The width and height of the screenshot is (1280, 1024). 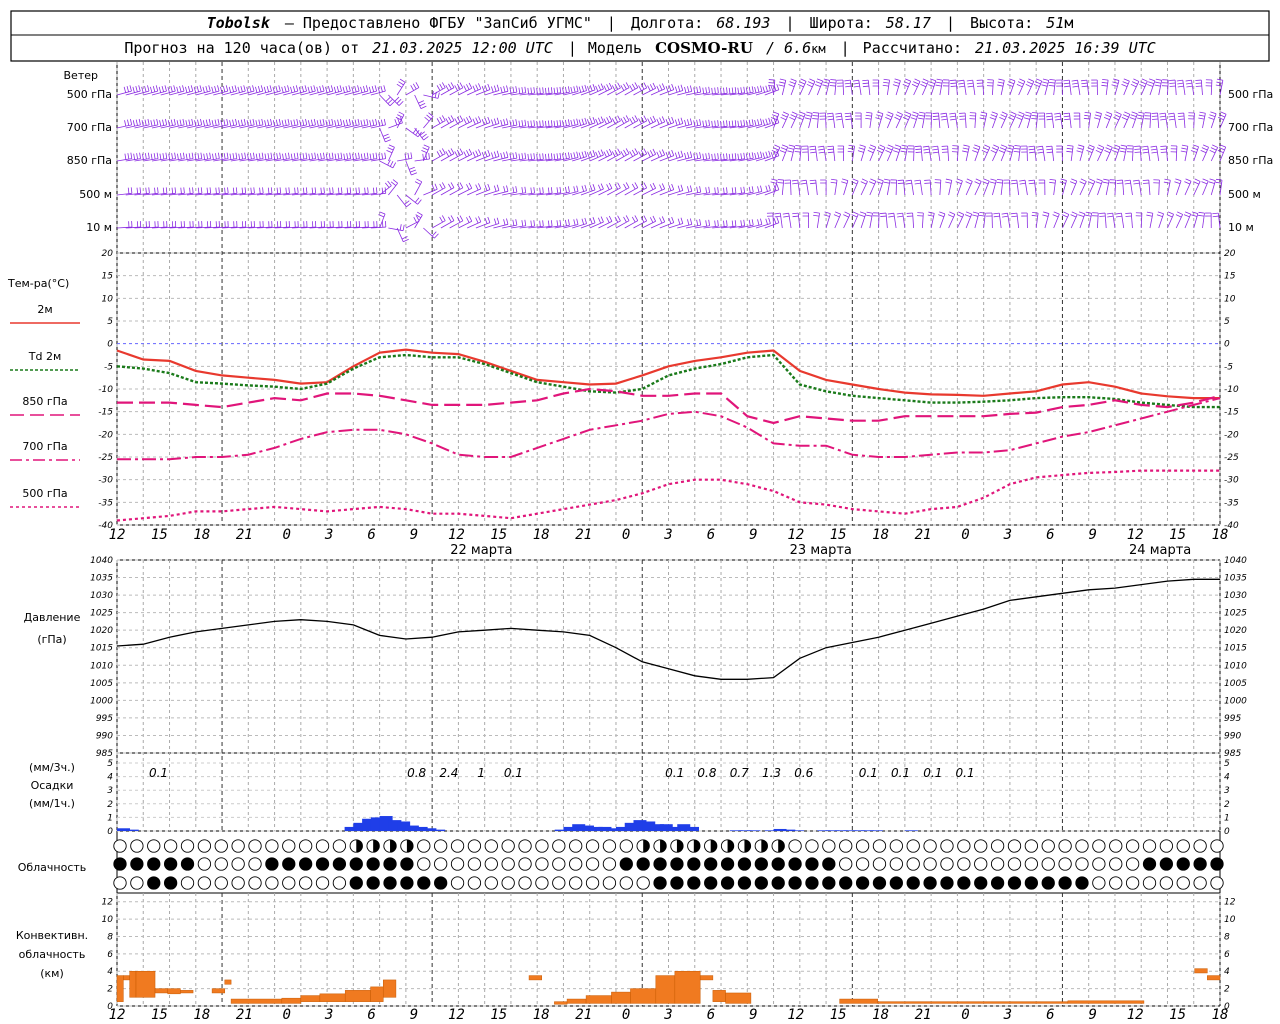 What do you see at coordinates (110, 1007) in the screenshot?
I see `conv-tick-left: 0` at bounding box center [110, 1007].